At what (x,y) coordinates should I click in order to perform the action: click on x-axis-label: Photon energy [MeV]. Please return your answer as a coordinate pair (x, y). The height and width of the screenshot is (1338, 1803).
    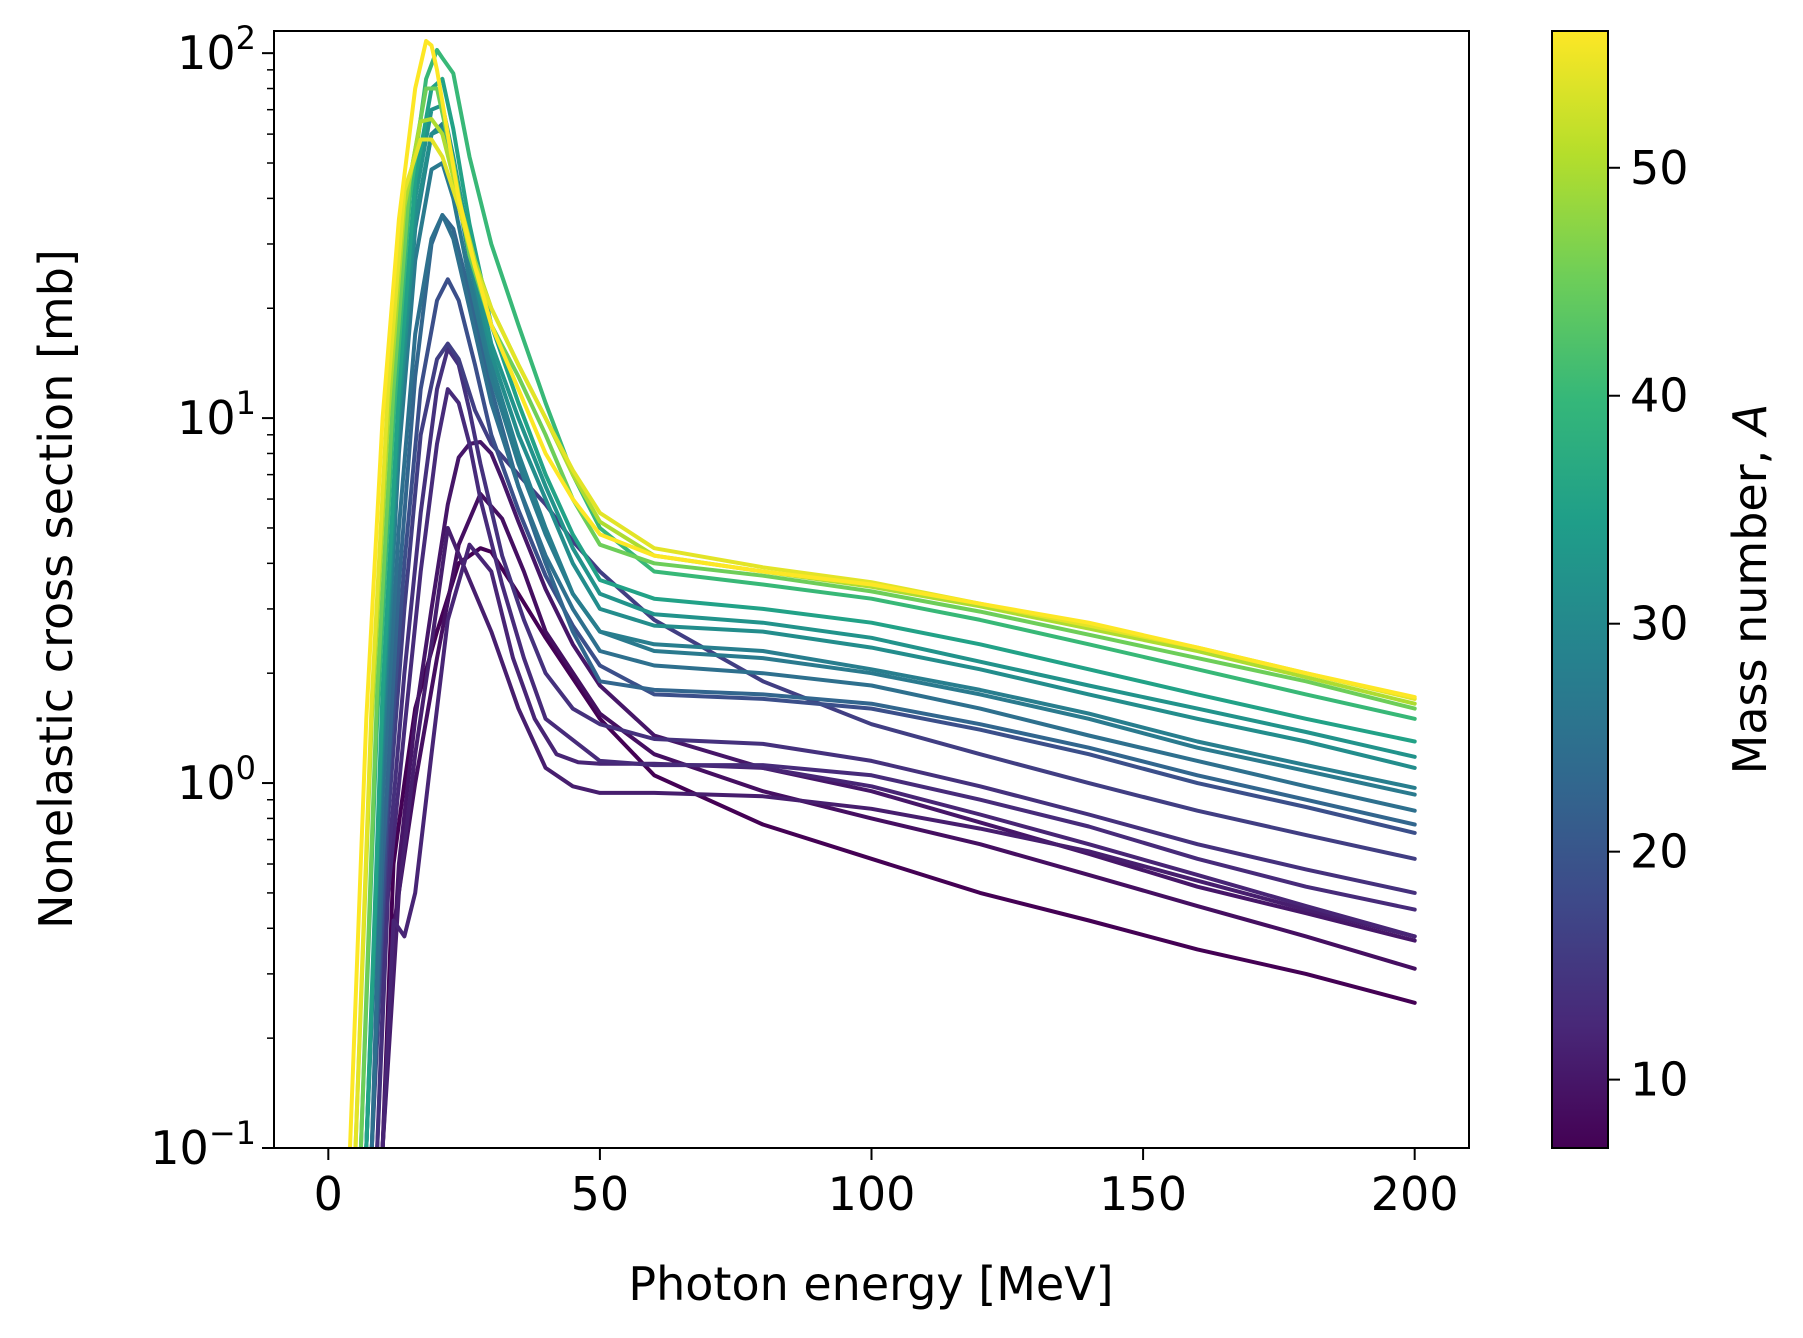
    Looking at the image, I should click on (870, 1284).